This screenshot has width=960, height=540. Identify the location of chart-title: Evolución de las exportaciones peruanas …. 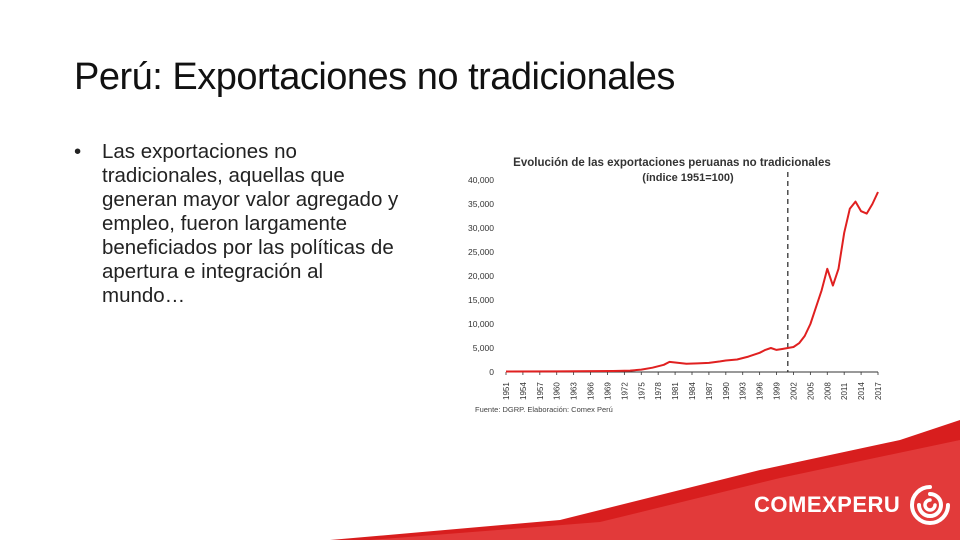
(672, 163).